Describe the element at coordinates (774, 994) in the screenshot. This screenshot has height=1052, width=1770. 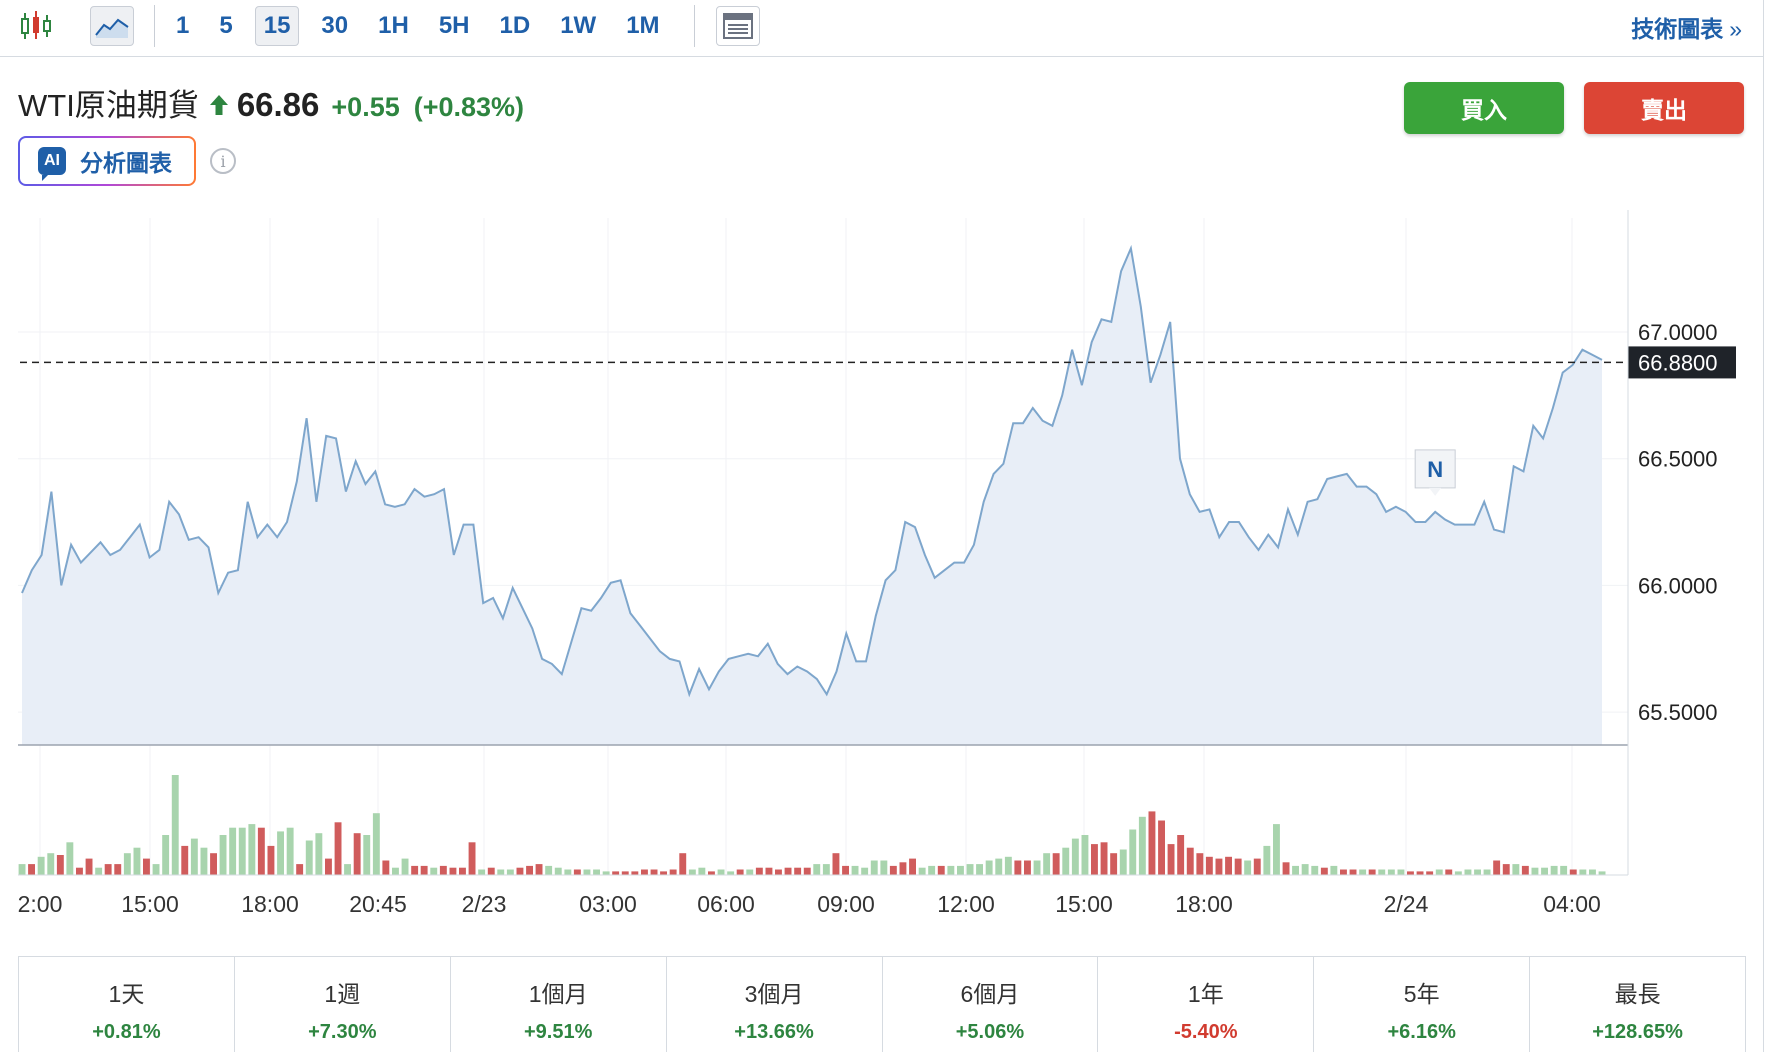
I see `perf-period: 3個月` at that location.